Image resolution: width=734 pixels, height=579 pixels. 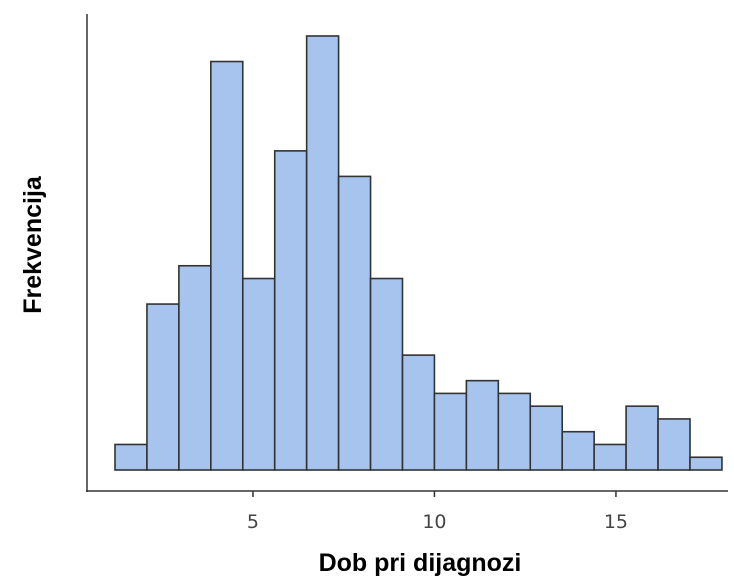 I want to click on x-ticks-layer: 5 10 15, so click(x=437, y=512).